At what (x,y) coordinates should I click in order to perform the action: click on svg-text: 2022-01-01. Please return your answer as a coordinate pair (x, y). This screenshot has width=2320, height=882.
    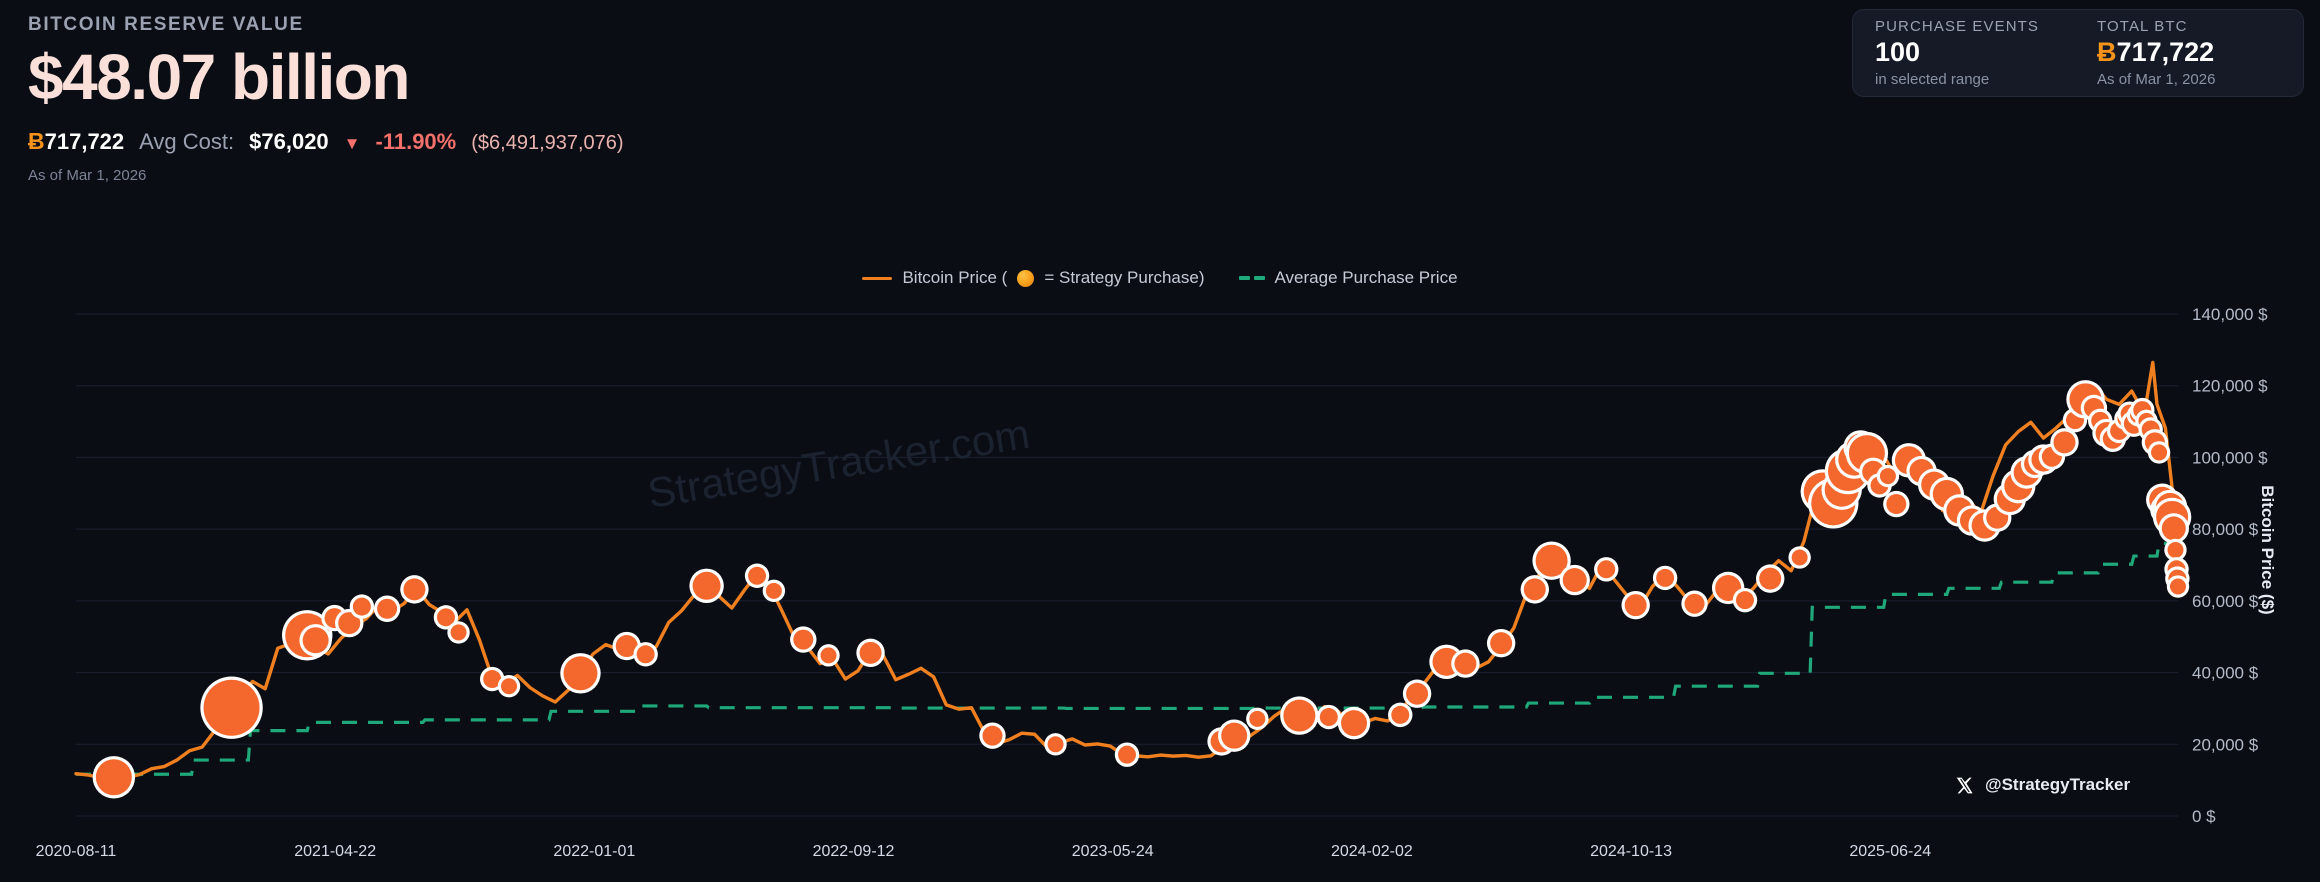
    Looking at the image, I should click on (594, 851).